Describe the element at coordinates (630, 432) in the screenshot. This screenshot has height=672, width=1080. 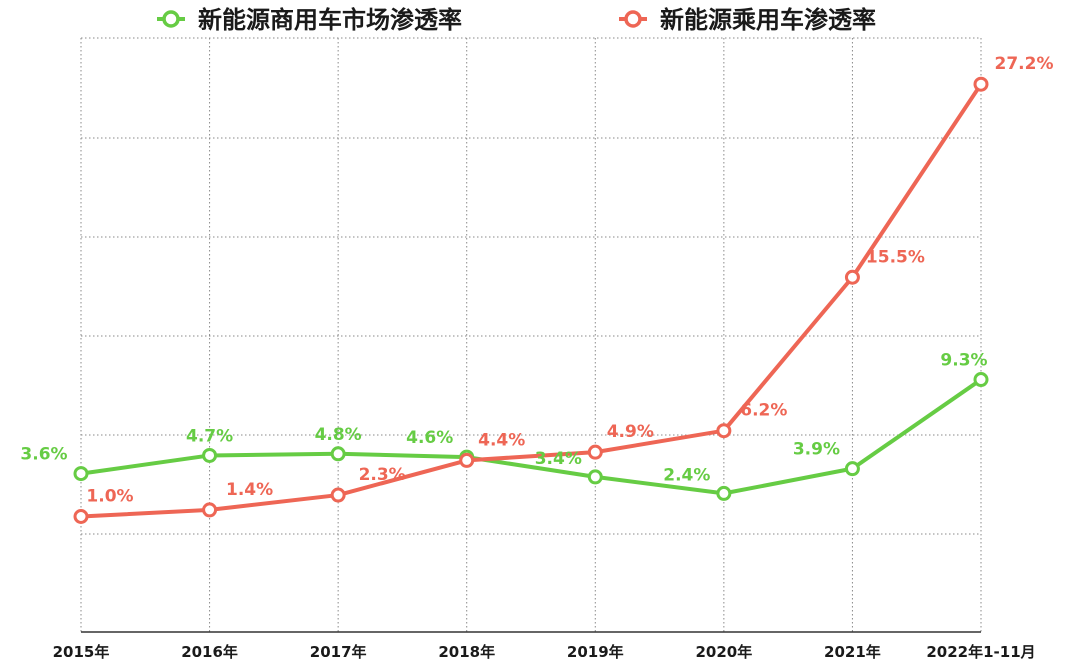
I see `series-2-data-label: 4.9%` at that location.